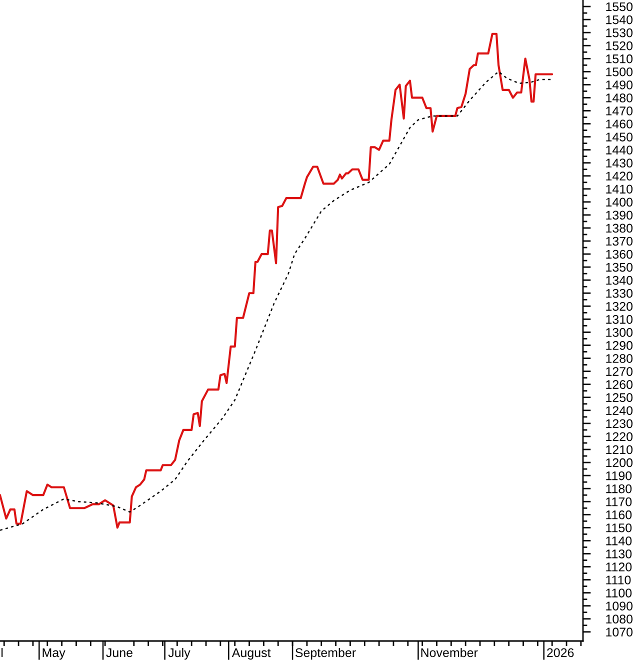  I want to click on y-tick-label: 1360, so click(619, 254).